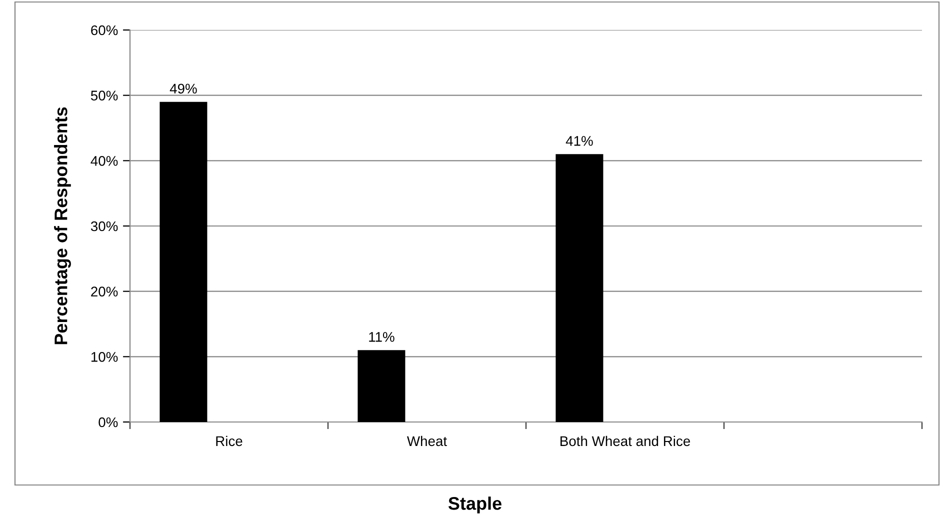  What do you see at coordinates (108, 422) in the screenshot?
I see `y-tick-label: 0%` at bounding box center [108, 422].